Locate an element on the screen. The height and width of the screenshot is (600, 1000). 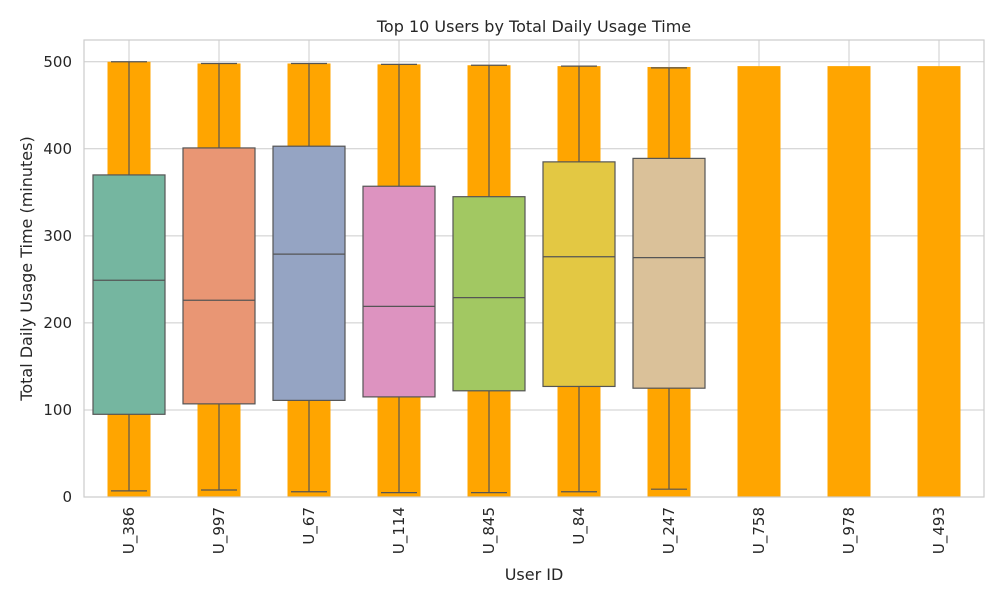
y-tick-label: 100 is located at coordinates (57, 410).